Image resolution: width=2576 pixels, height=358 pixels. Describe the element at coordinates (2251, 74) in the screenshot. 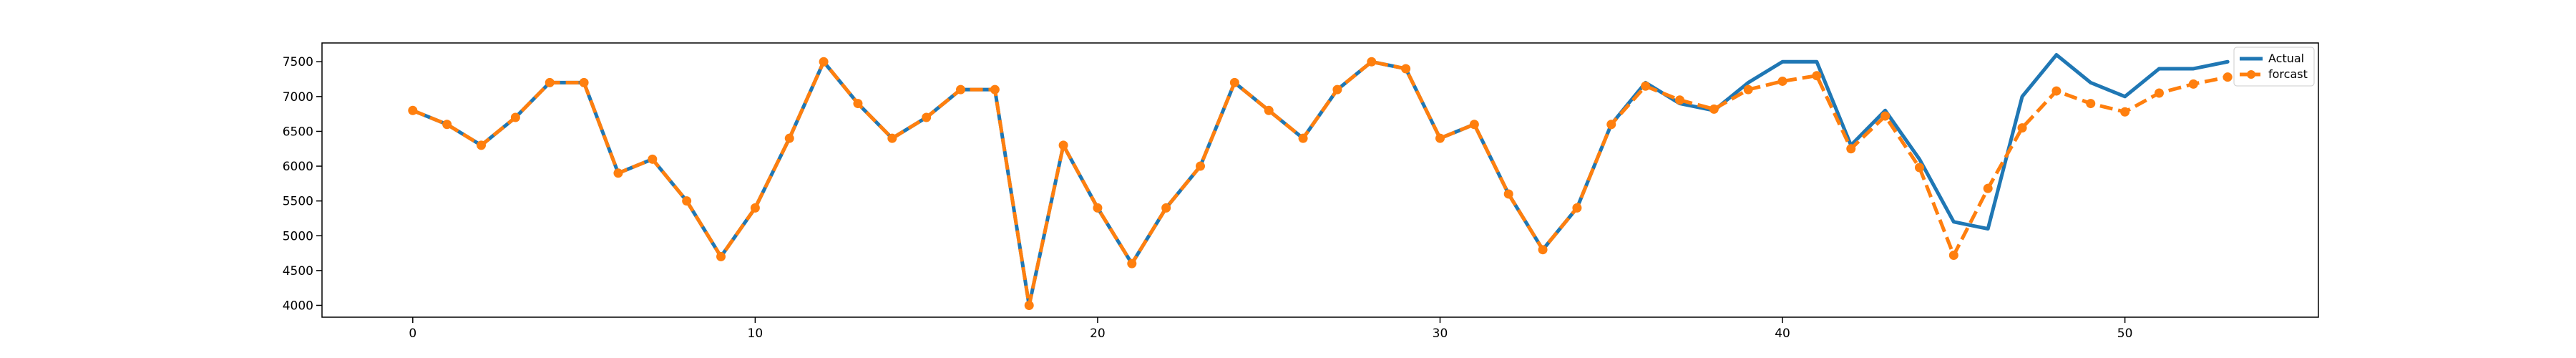

I see `legend-marker-forcast` at that location.